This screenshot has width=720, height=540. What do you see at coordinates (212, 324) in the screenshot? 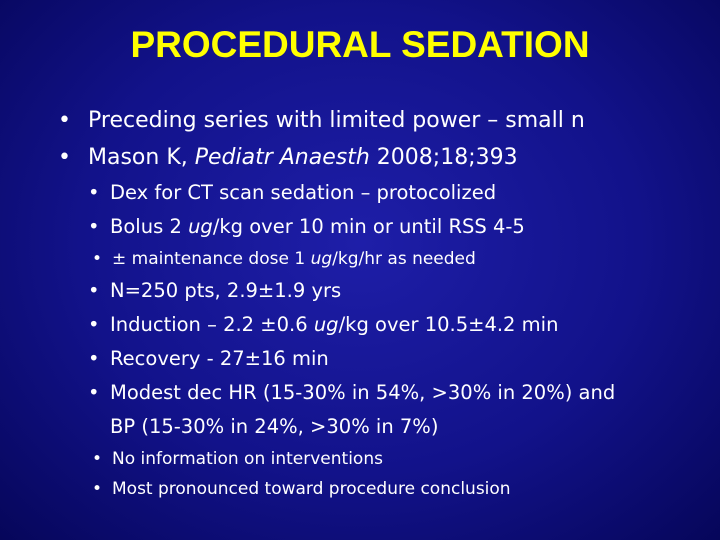
I see `bullet-text: Induction – 2.2 ±0.6` at bounding box center [212, 324].